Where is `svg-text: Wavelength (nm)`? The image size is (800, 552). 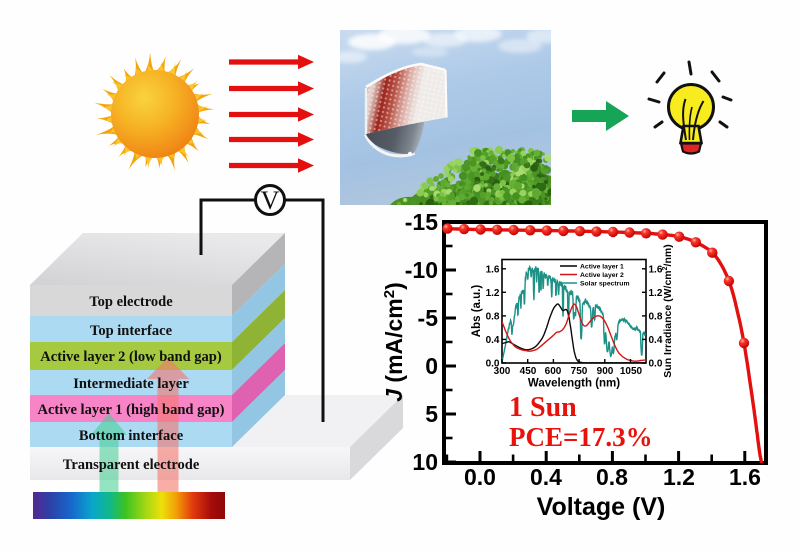
svg-text: Wavelength (nm) is located at coordinates (574, 384).